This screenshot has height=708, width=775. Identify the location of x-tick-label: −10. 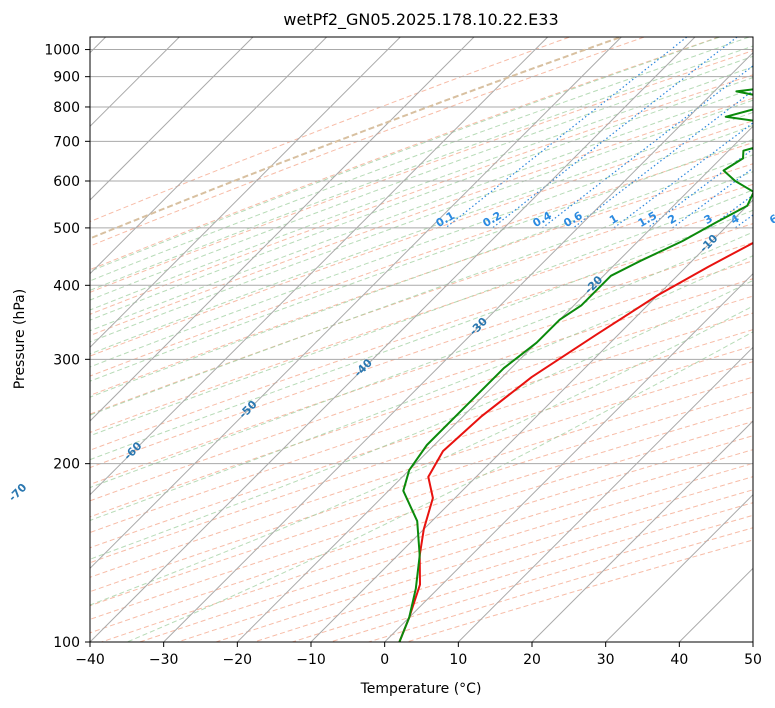
(311, 660).